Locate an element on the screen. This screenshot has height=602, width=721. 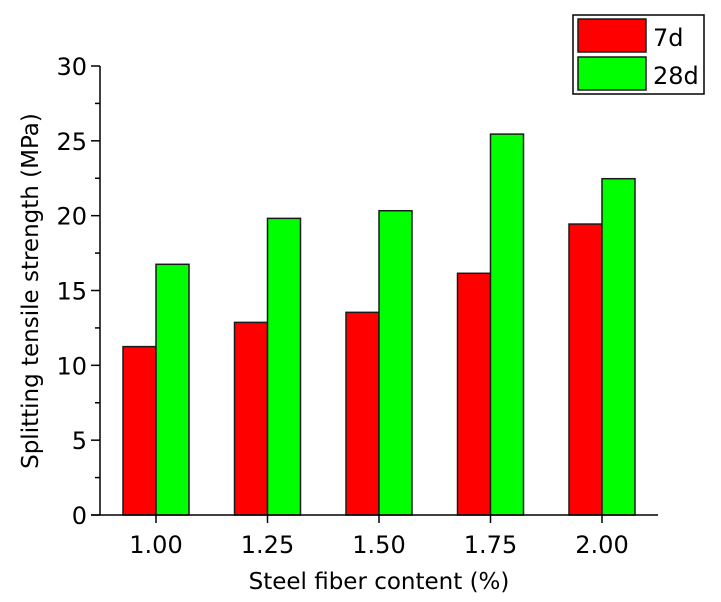
x-axis-ticks: 1.00 1.25 1.50 1.75 2.00 is located at coordinates (379, 537).